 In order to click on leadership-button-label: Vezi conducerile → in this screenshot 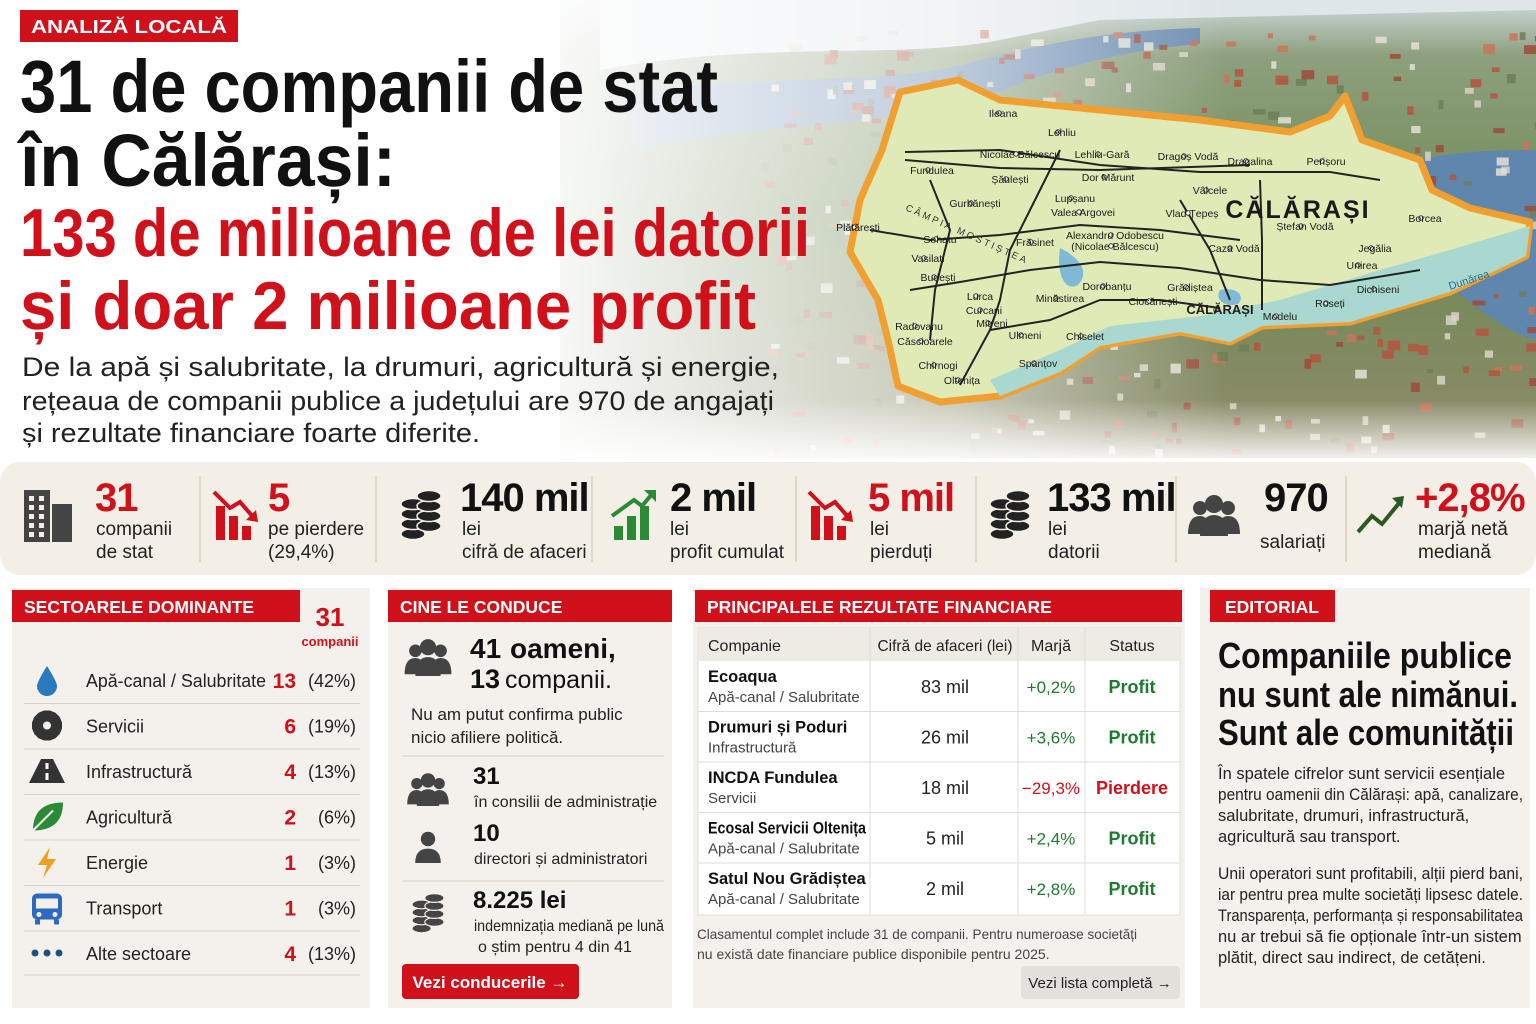, I will do `click(490, 982)`.